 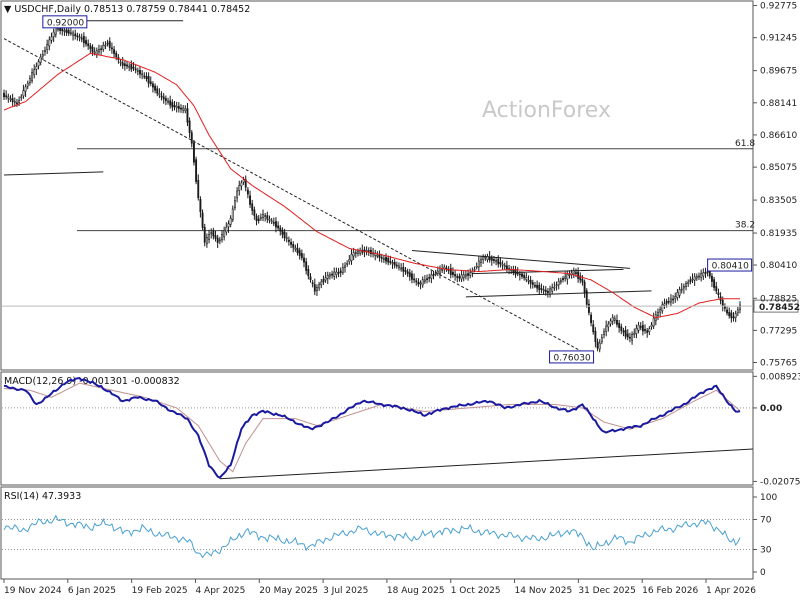 What do you see at coordinates (778, 136) in the screenshot?
I see `price-tick-label-4: 0.86610` at bounding box center [778, 136].